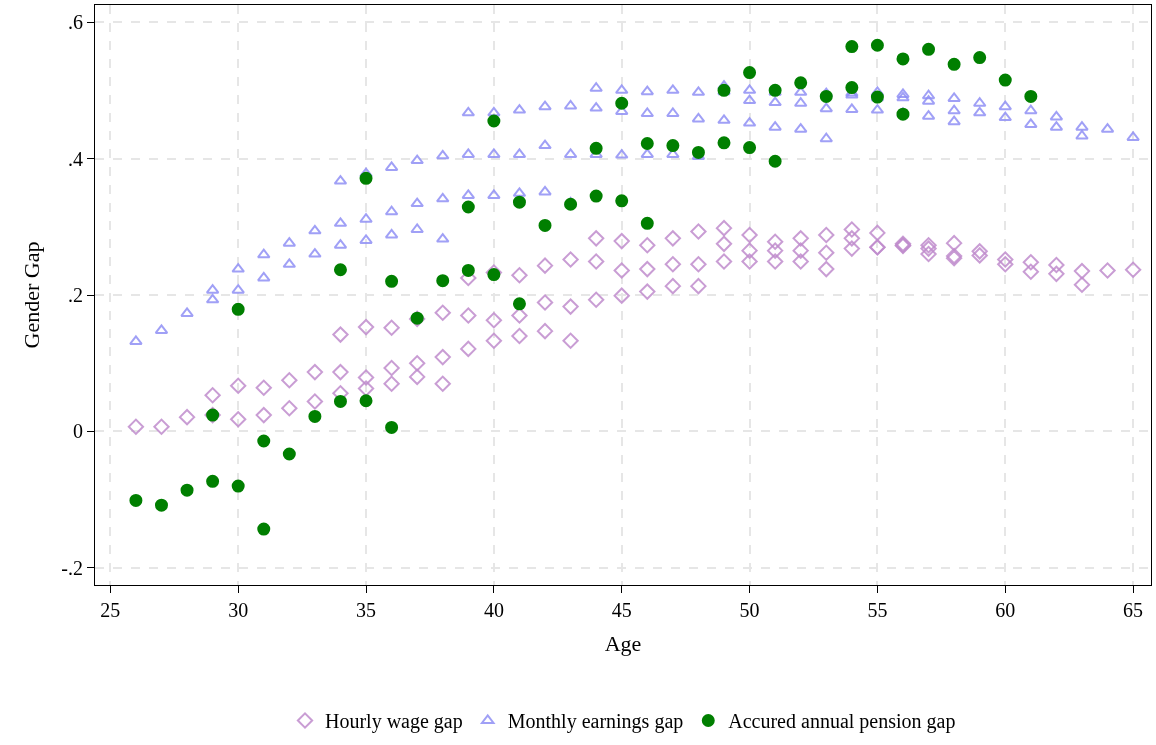  What do you see at coordinates (72, 567) in the screenshot?
I see `y-tick-label: -.2` at bounding box center [72, 567].